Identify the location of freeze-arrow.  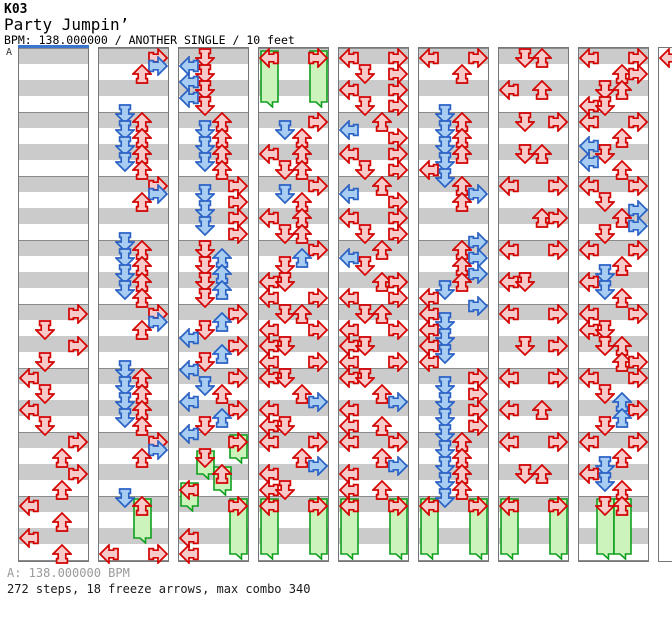
(398, 531).